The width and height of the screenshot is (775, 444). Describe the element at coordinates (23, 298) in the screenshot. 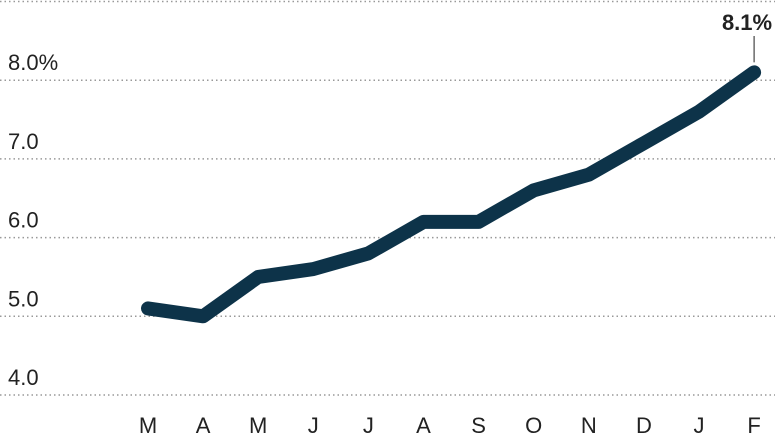

I see `y-tick-label: 5.0` at that location.